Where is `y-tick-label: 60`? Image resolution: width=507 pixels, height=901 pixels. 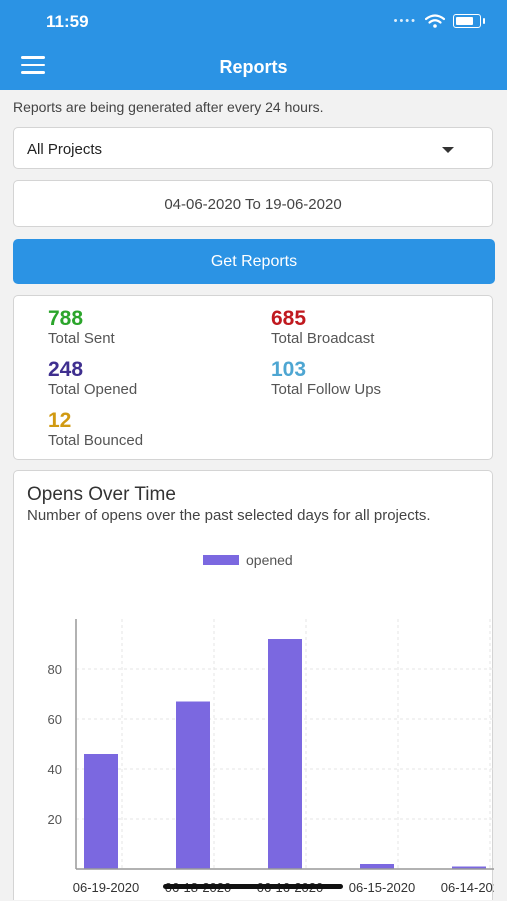 y-tick-label: 60 is located at coordinates (55, 719).